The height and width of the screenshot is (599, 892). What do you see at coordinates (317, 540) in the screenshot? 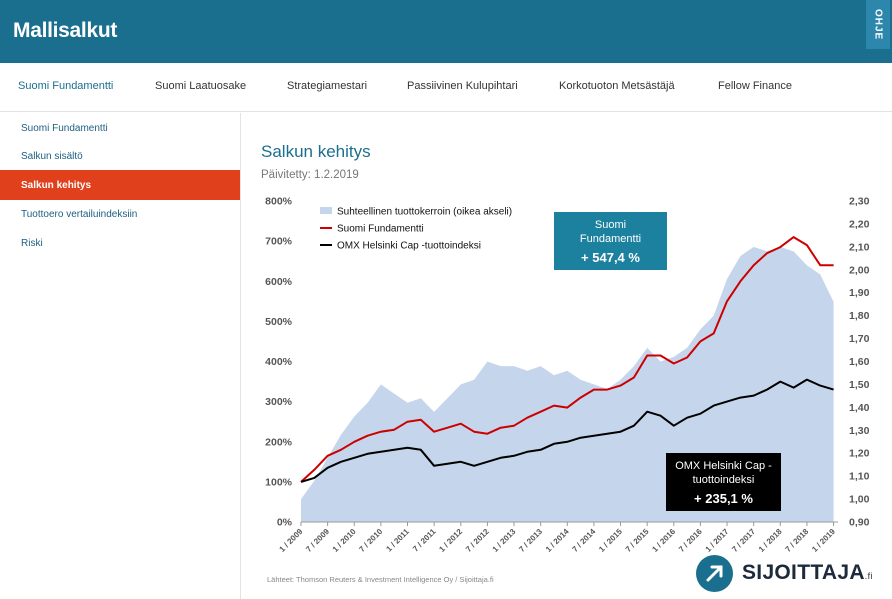
I see `x-tick-label: 7 / 2009` at bounding box center [317, 540].